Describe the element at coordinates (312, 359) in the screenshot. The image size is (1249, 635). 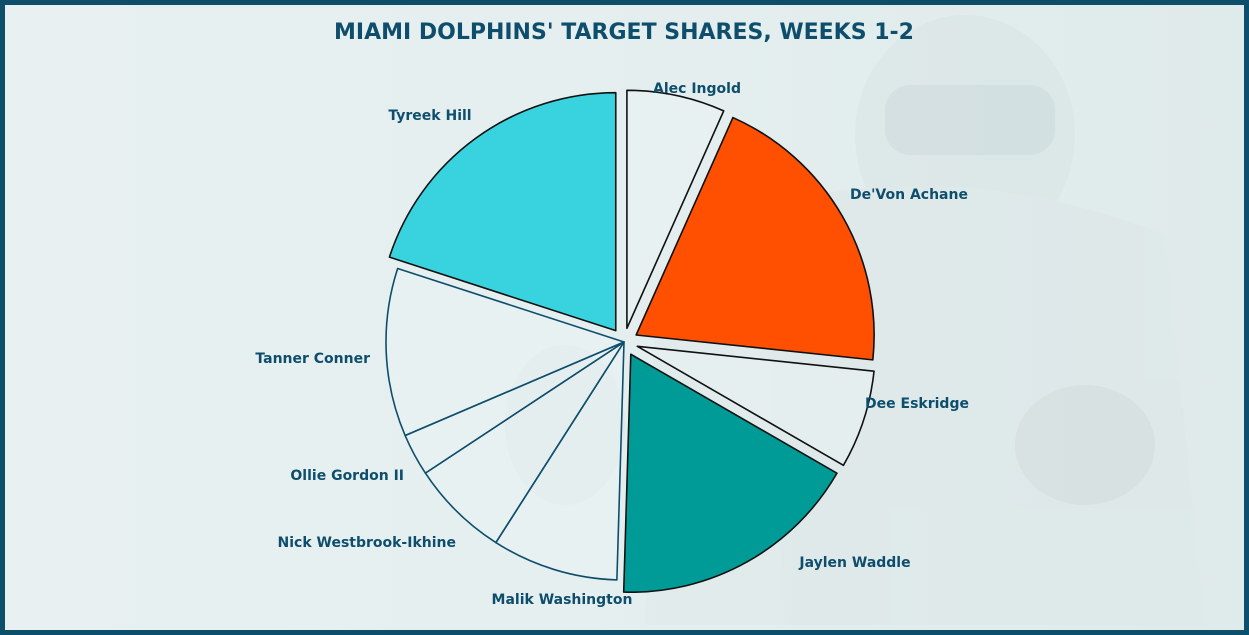
I see `slice-label: Tanner Conner` at that location.